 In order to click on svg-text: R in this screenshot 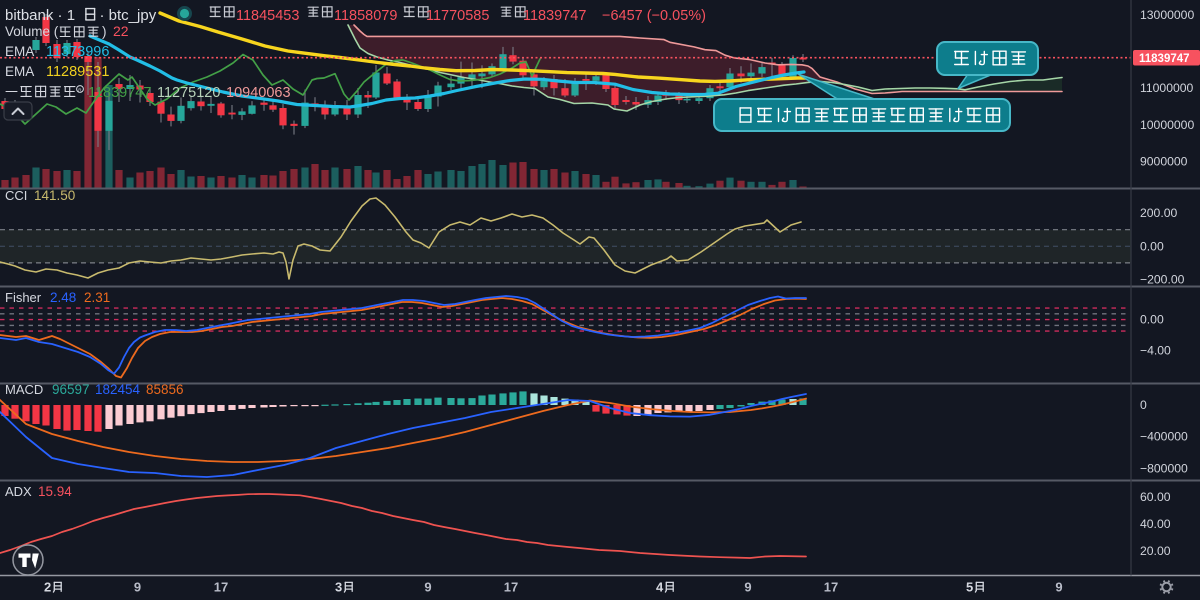, I will do `click(80, 90)`.